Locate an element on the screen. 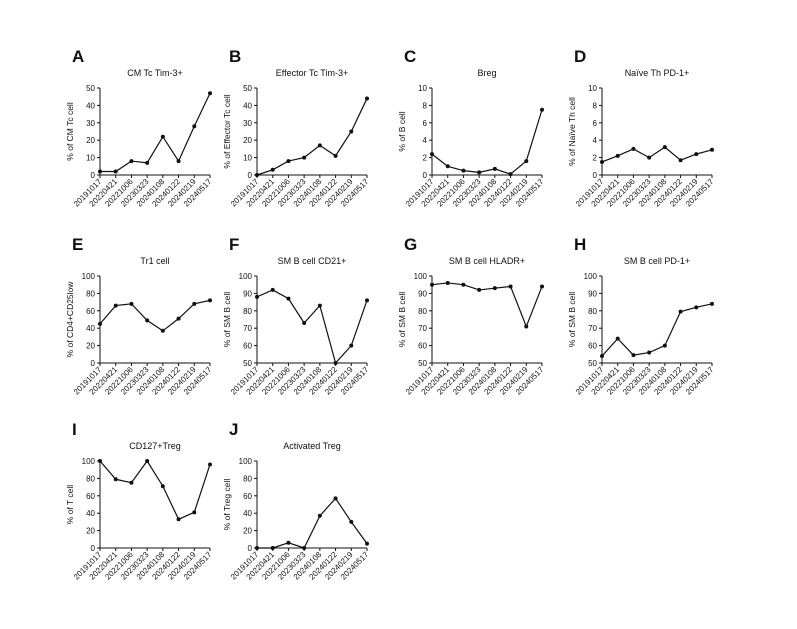 The image size is (797, 629). panel-title: SM B cell HLADR+ is located at coordinates (487, 261).